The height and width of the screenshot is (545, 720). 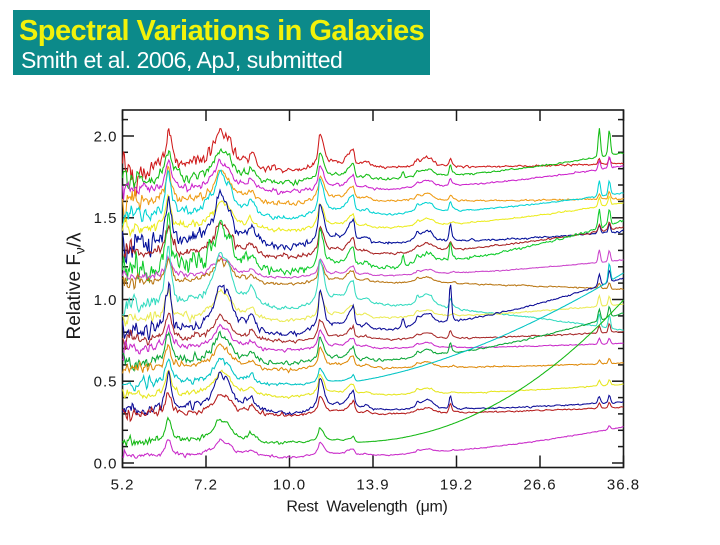 What do you see at coordinates (372, 485) in the screenshot?
I see `svg-text: 13.9` at bounding box center [372, 485].